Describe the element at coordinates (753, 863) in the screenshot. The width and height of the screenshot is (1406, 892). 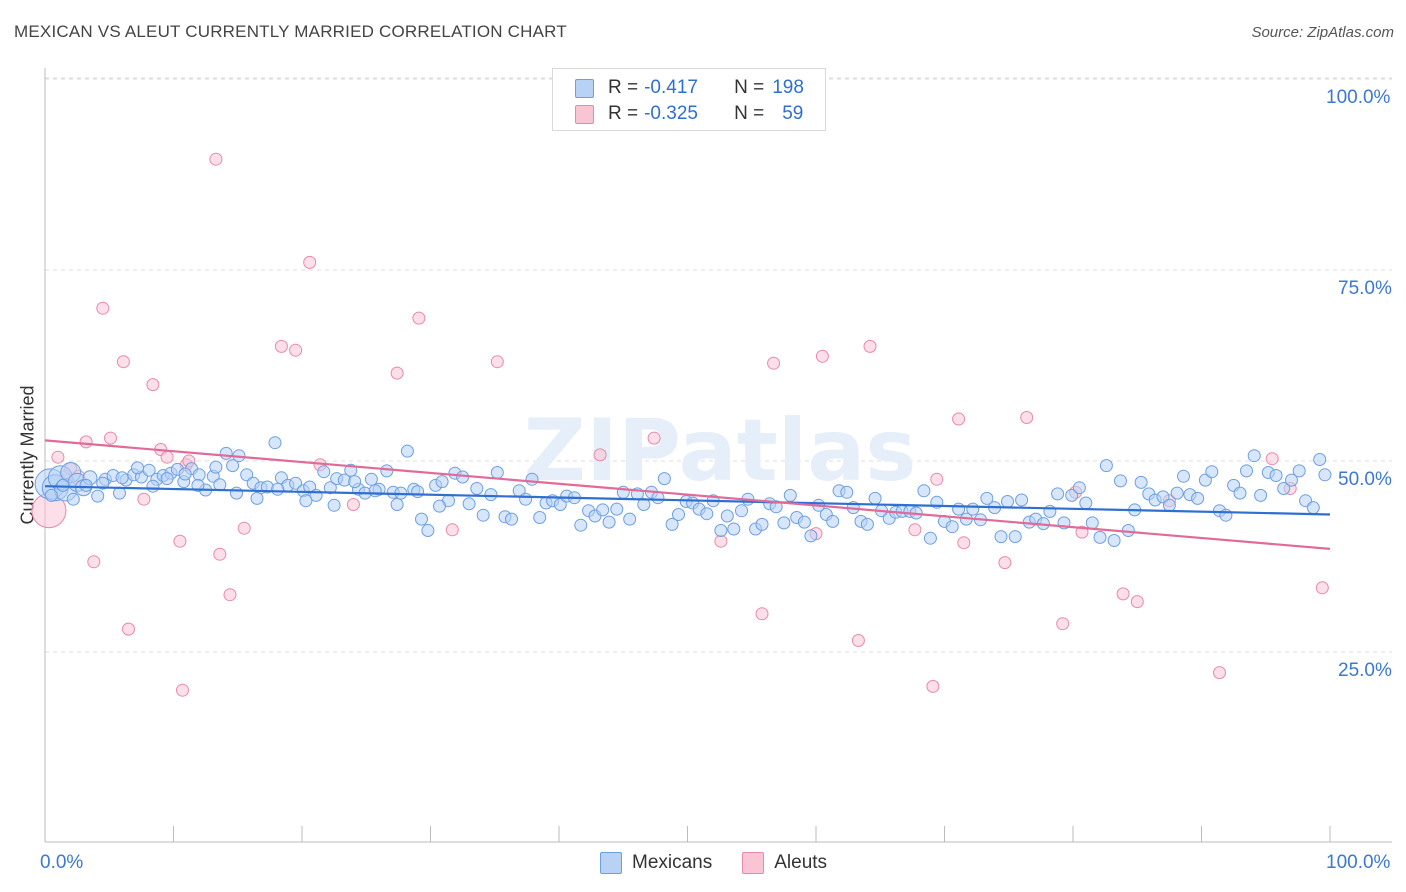
I see `legend-swatch-aleuts` at that location.